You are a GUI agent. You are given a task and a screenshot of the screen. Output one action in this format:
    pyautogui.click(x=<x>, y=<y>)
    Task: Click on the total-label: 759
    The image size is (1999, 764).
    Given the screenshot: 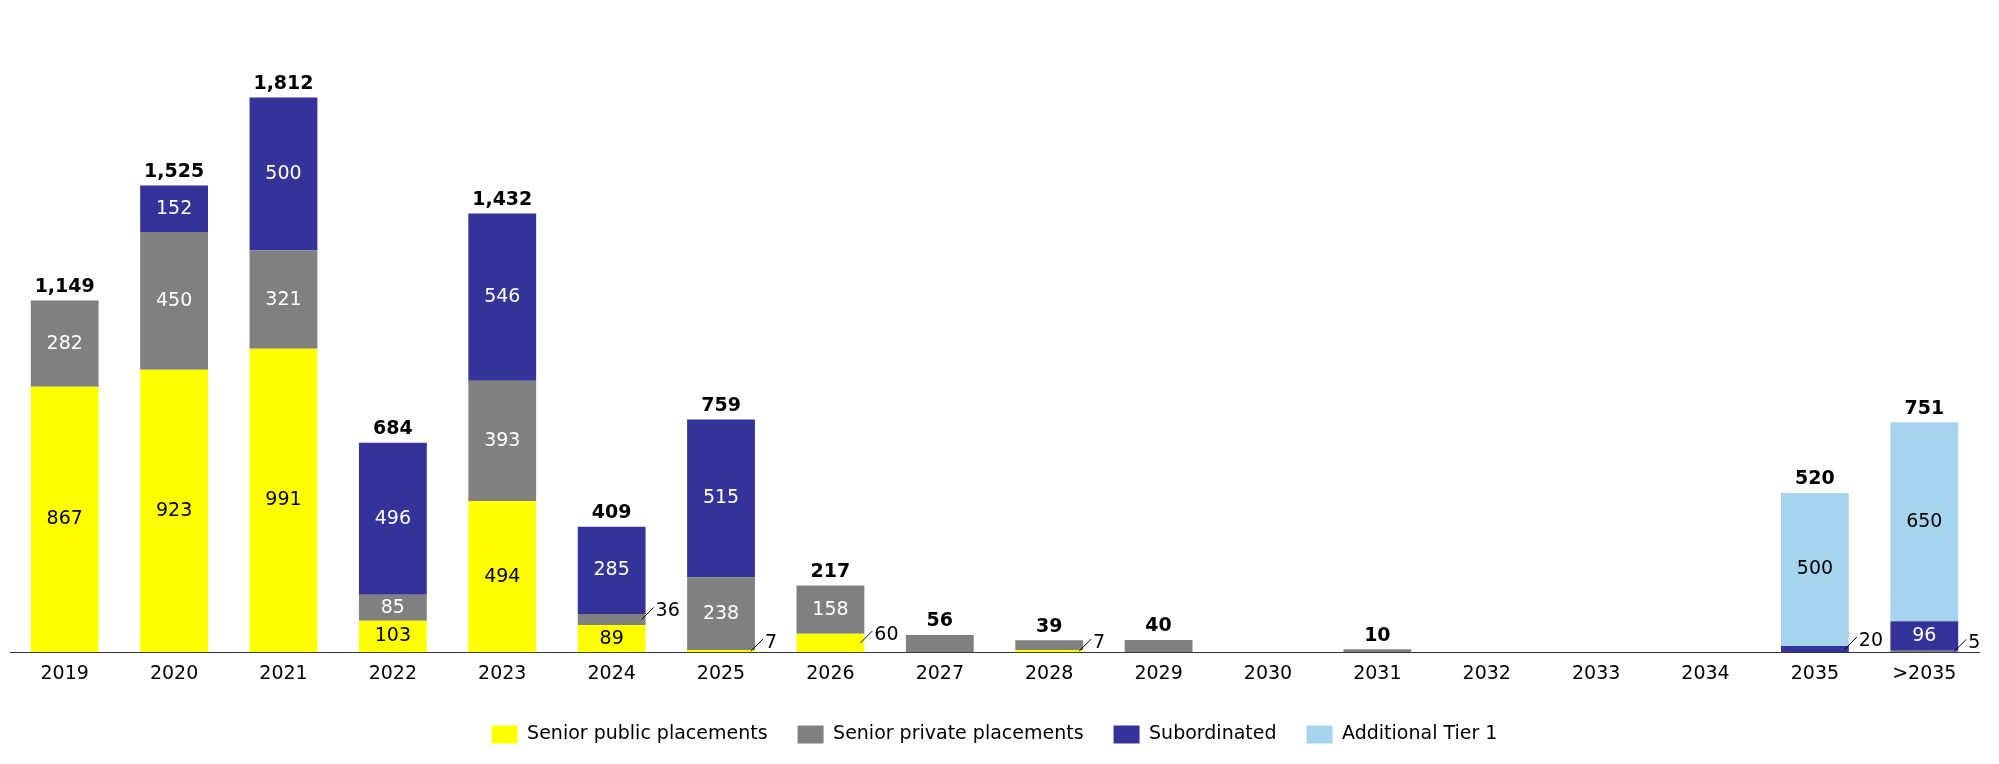 What is the action you would take?
    pyautogui.click(x=721, y=404)
    